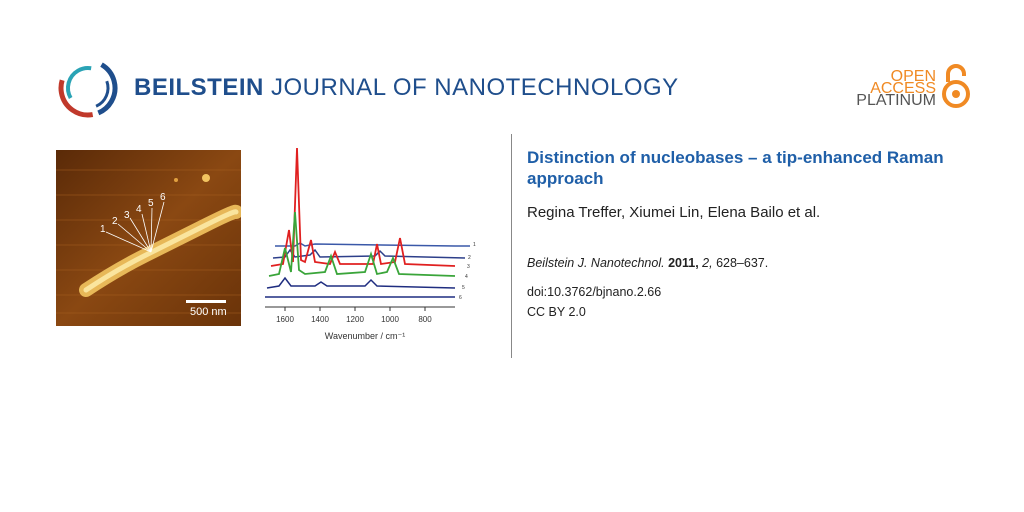  Describe the element at coordinates (683, 263) in the screenshot. I see `citation-year: 2011,` at that location.